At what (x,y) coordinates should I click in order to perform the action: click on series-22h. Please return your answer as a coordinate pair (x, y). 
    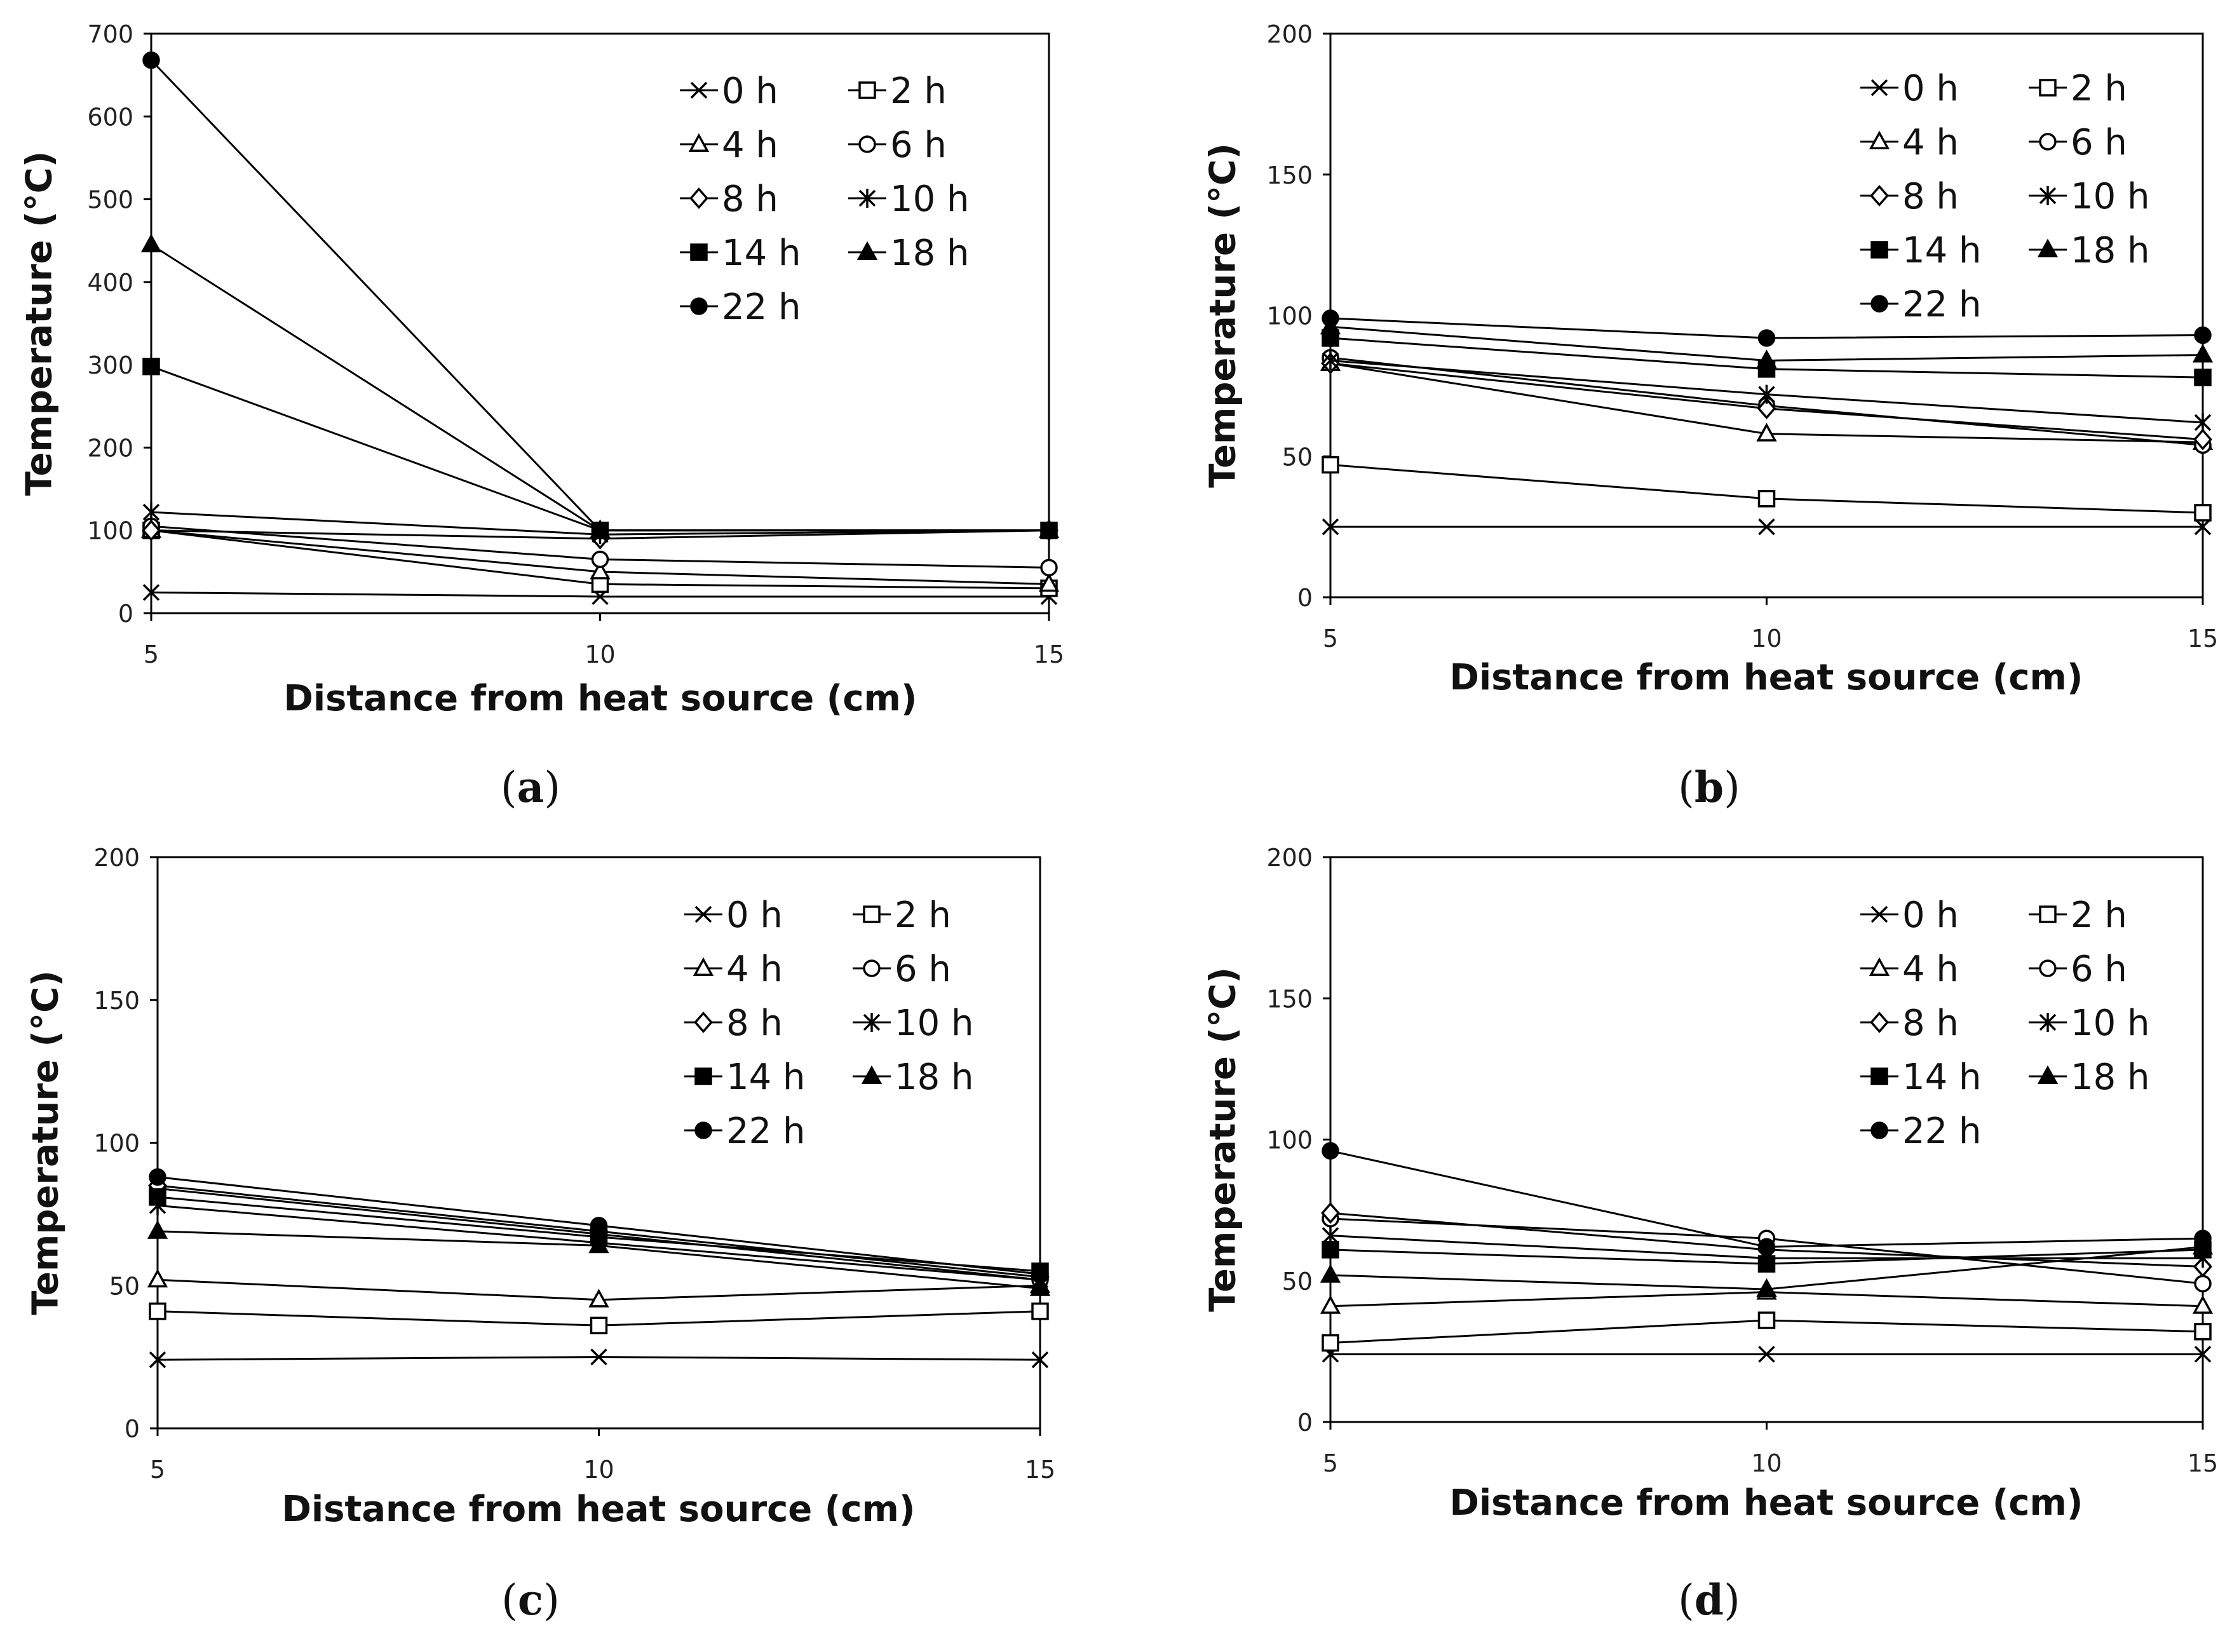
    Looking at the image, I should click on (599, 1226).